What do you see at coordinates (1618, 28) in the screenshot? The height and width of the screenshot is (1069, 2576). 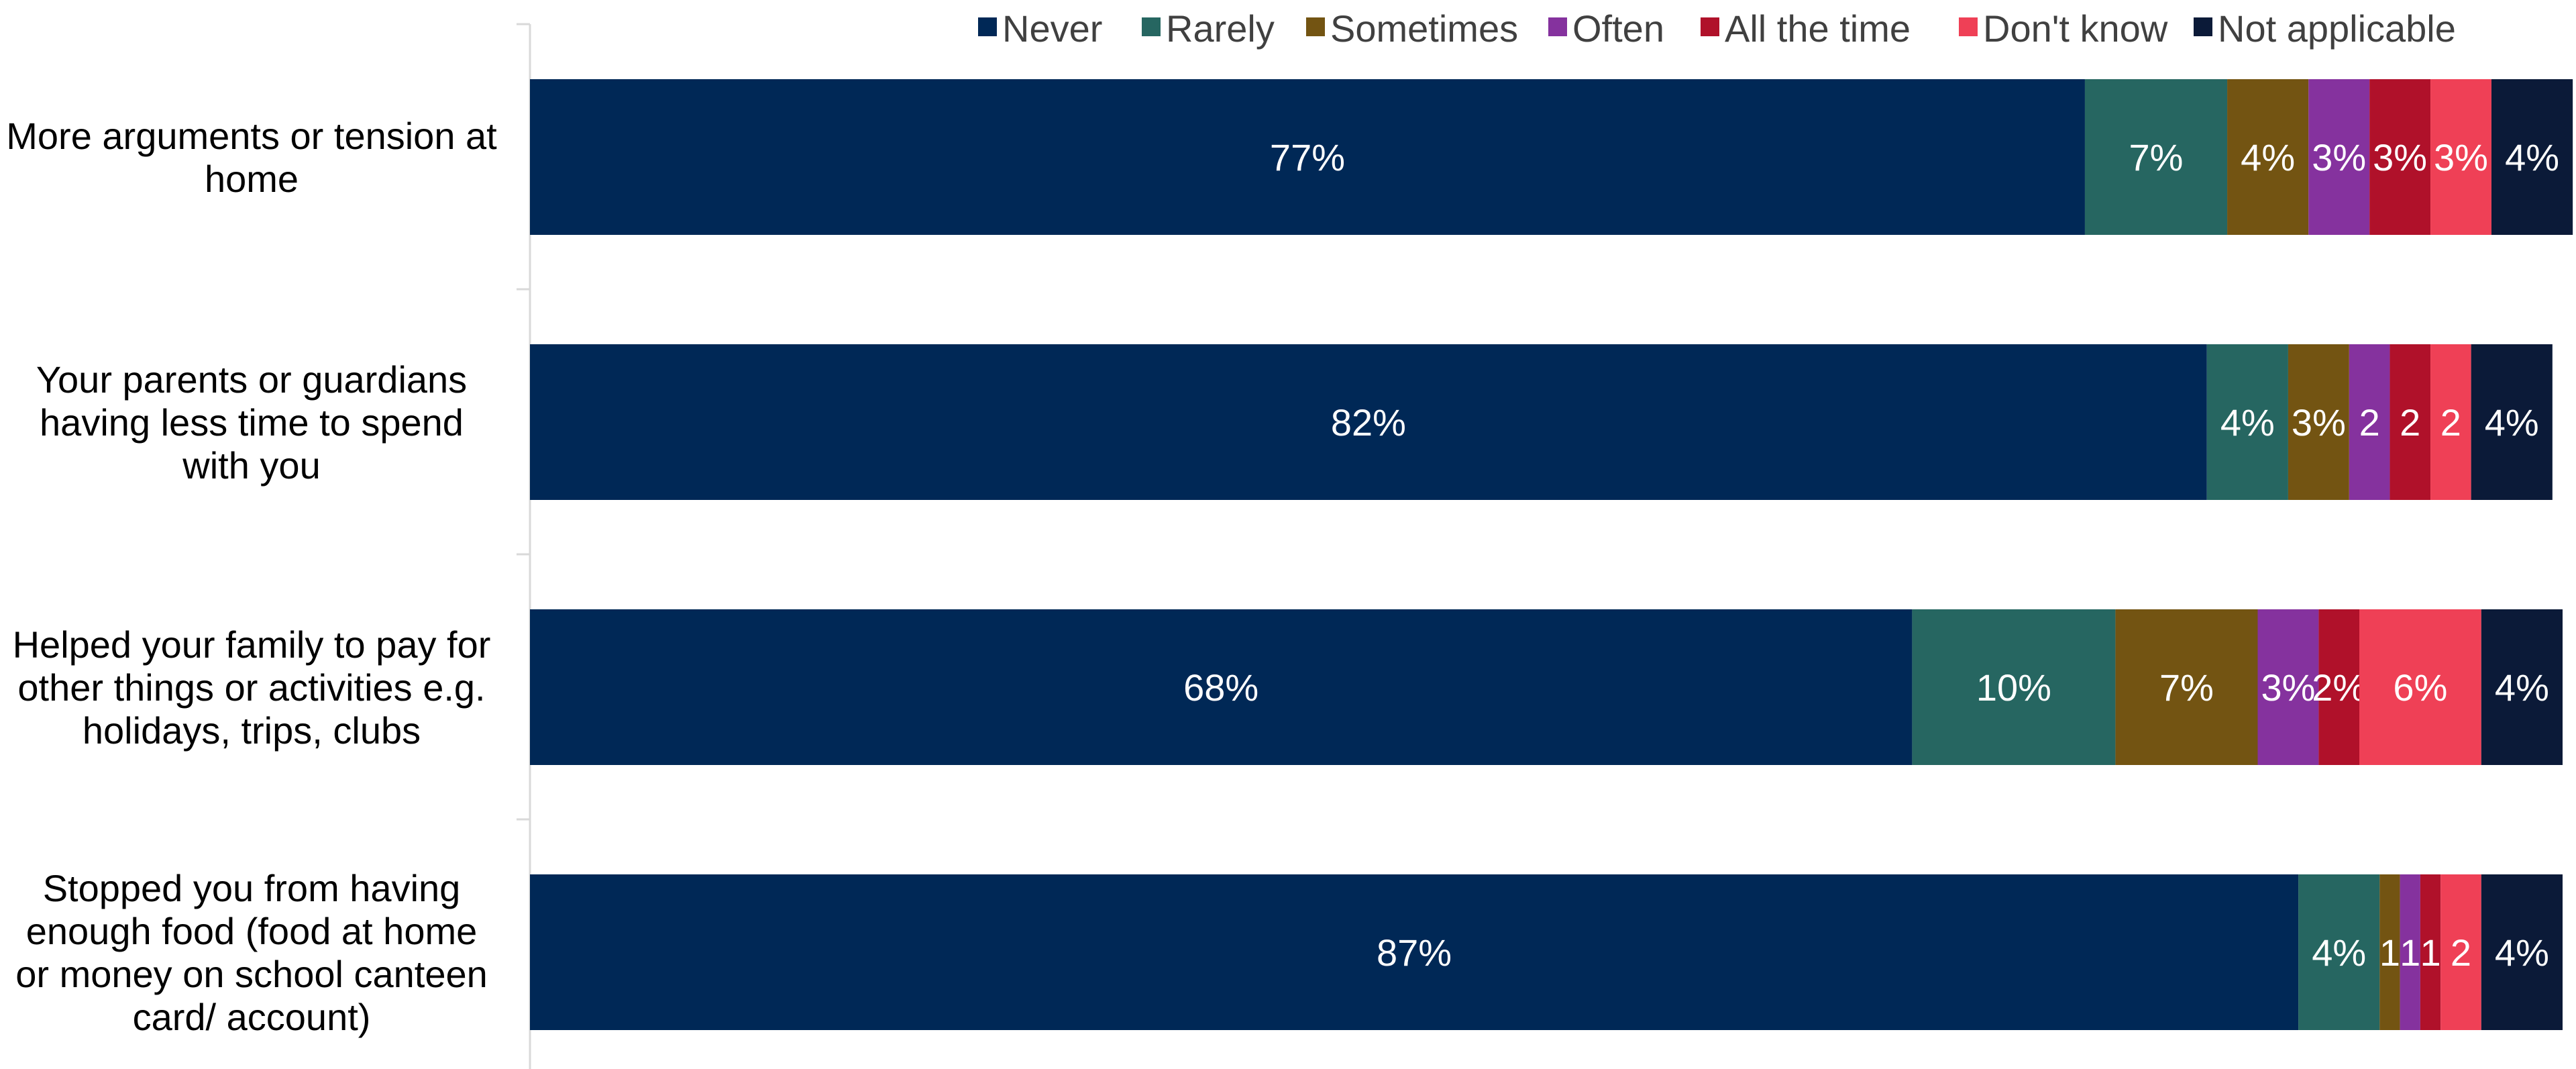 I see `legend-label-often: Often` at bounding box center [1618, 28].